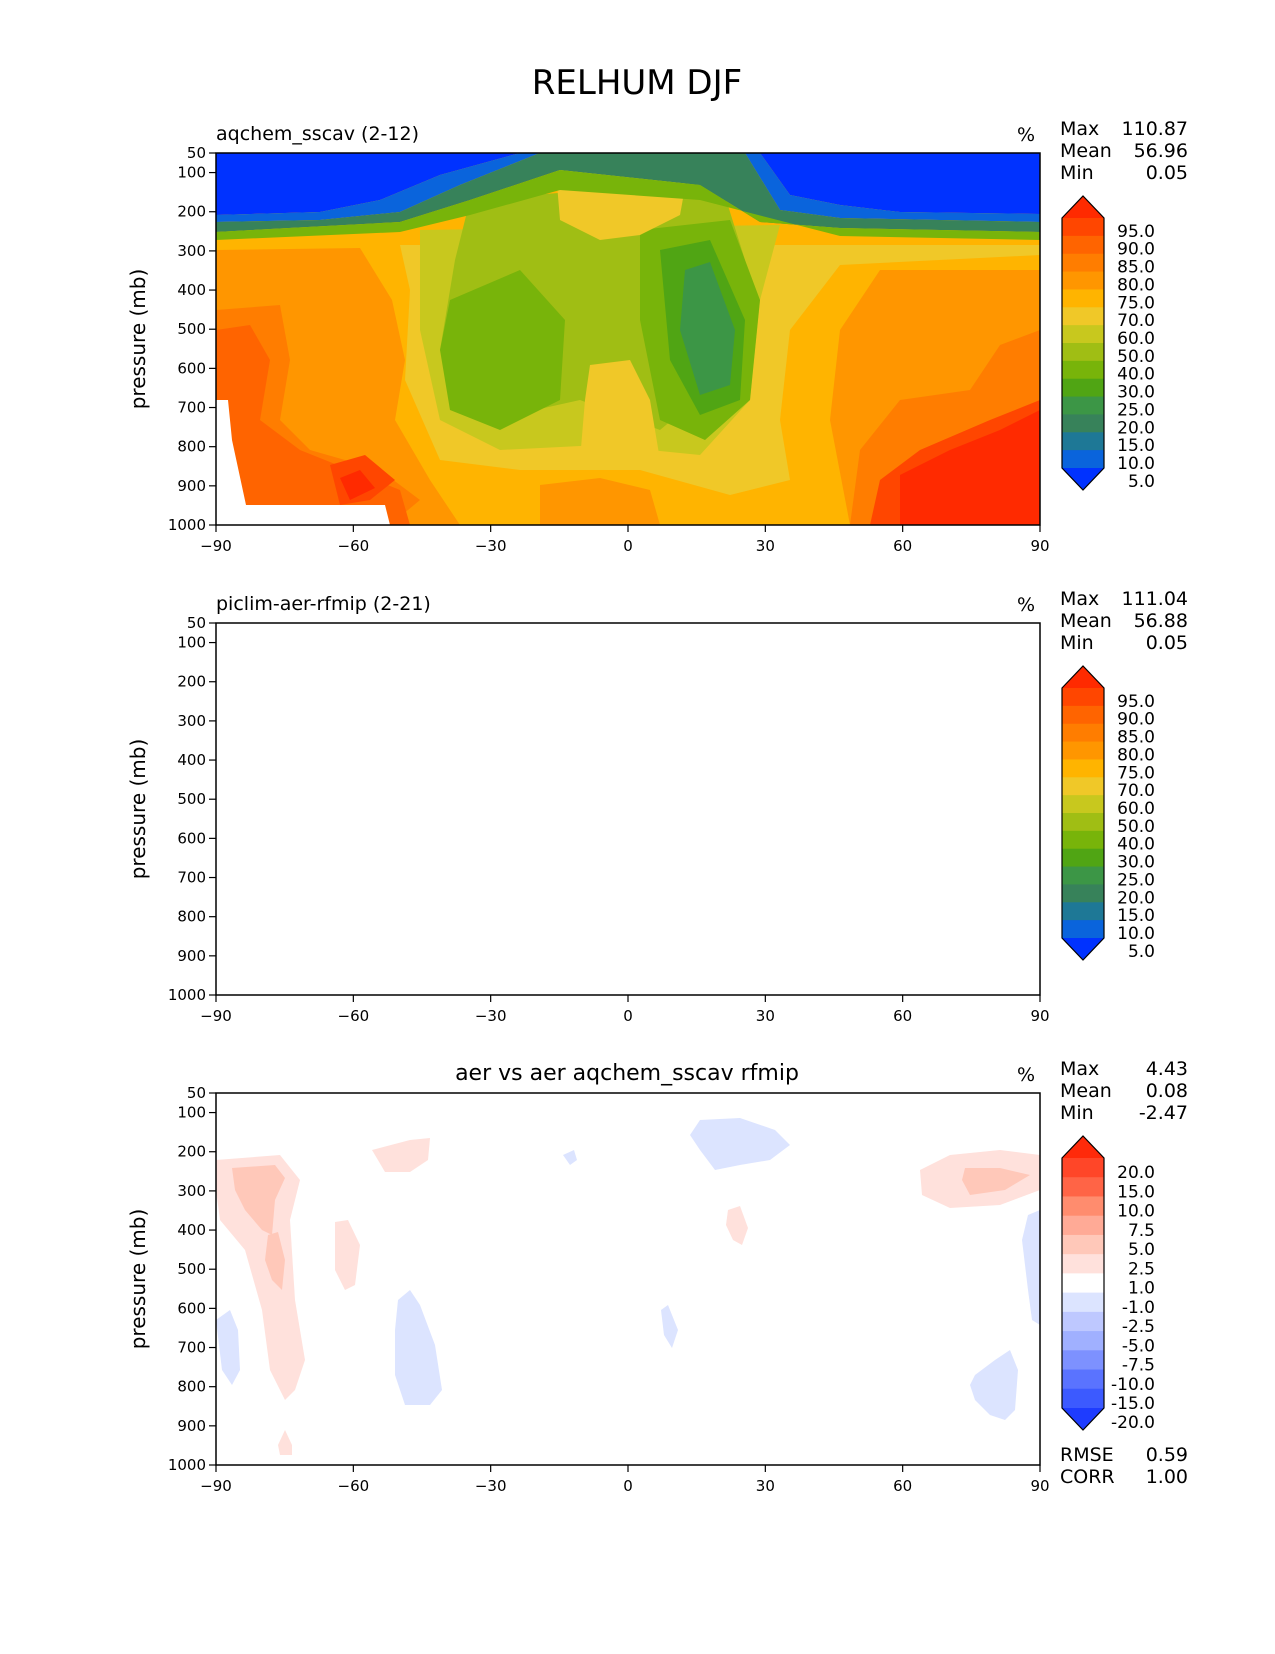 This screenshot has width=1275, height=1654. What do you see at coordinates (1167, 1477) in the screenshot?
I see `corr-value: 1.00` at bounding box center [1167, 1477].